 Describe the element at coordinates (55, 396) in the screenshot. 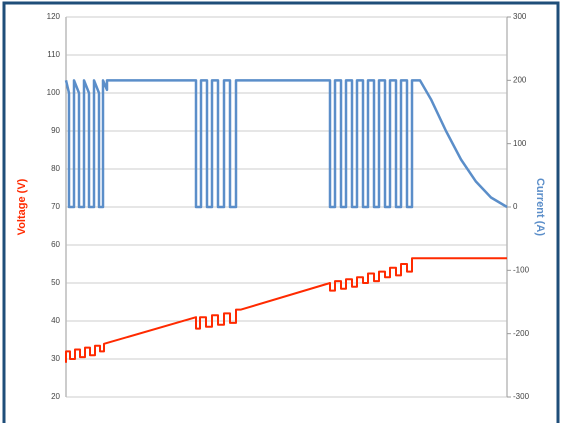

I see `y-tick-label: 20` at that location.